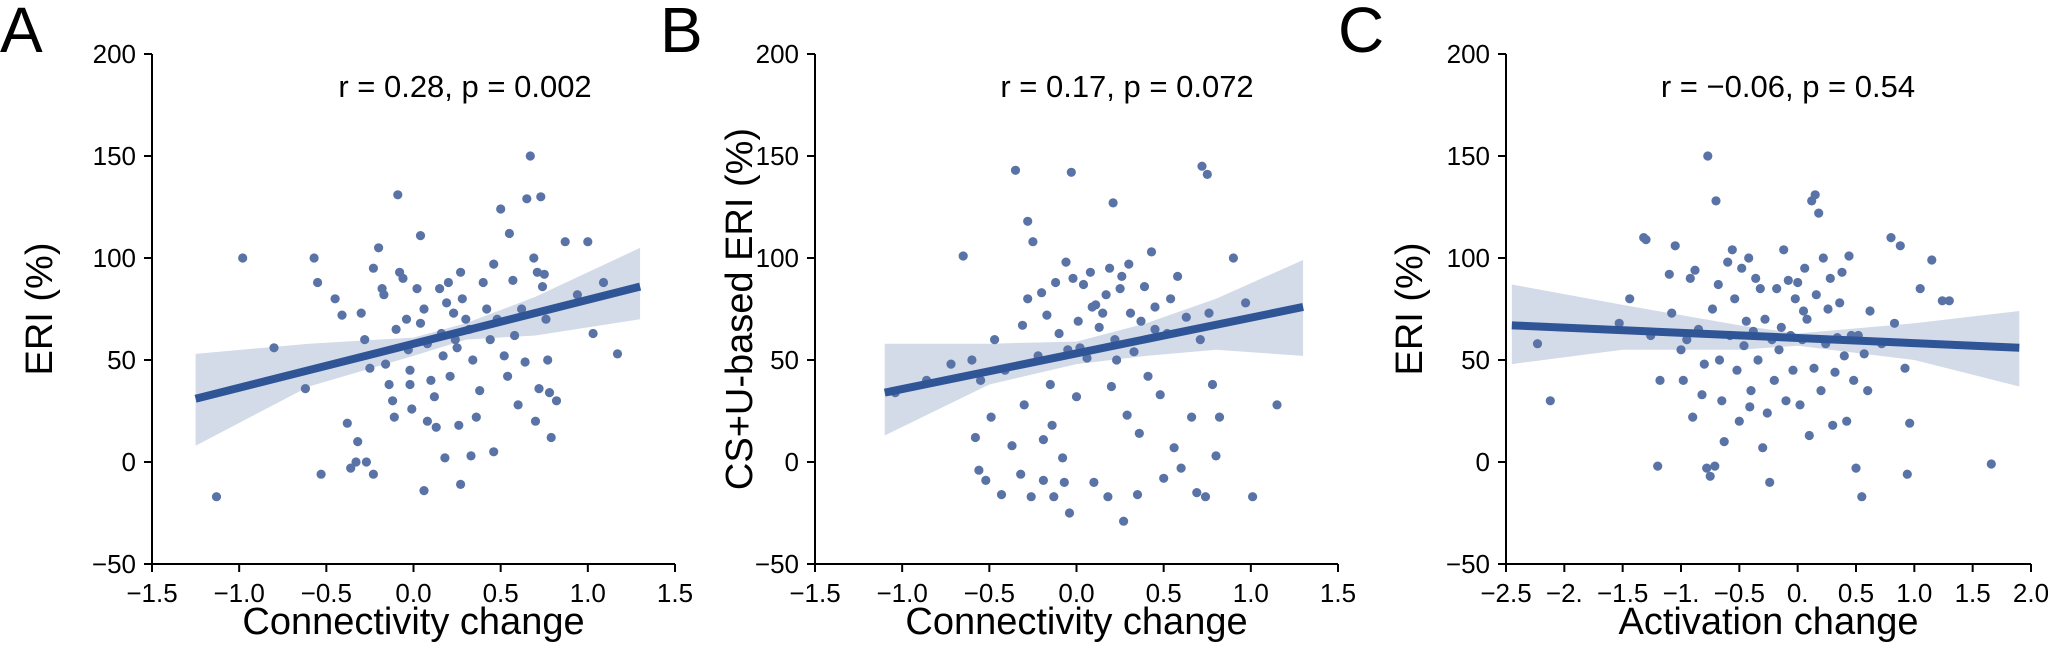 This screenshot has height=659, width=2048. What do you see at coordinates (501, 593) in the screenshot?
I see `panel-a-x-tick-label: 0.5` at bounding box center [501, 593].